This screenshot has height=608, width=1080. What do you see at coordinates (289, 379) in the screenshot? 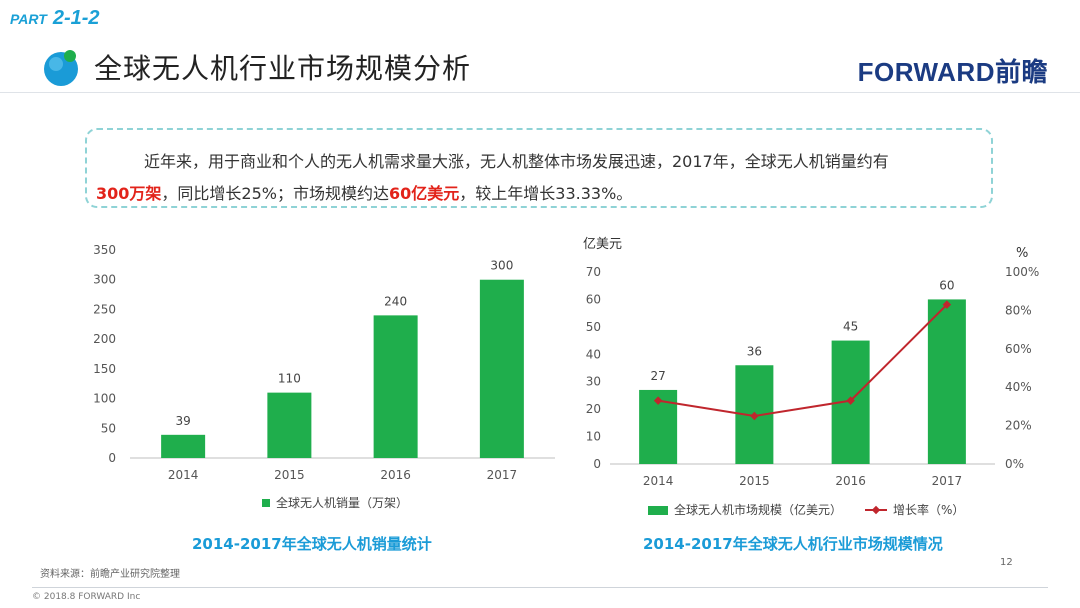
I see `data-label: 110` at bounding box center [289, 379].